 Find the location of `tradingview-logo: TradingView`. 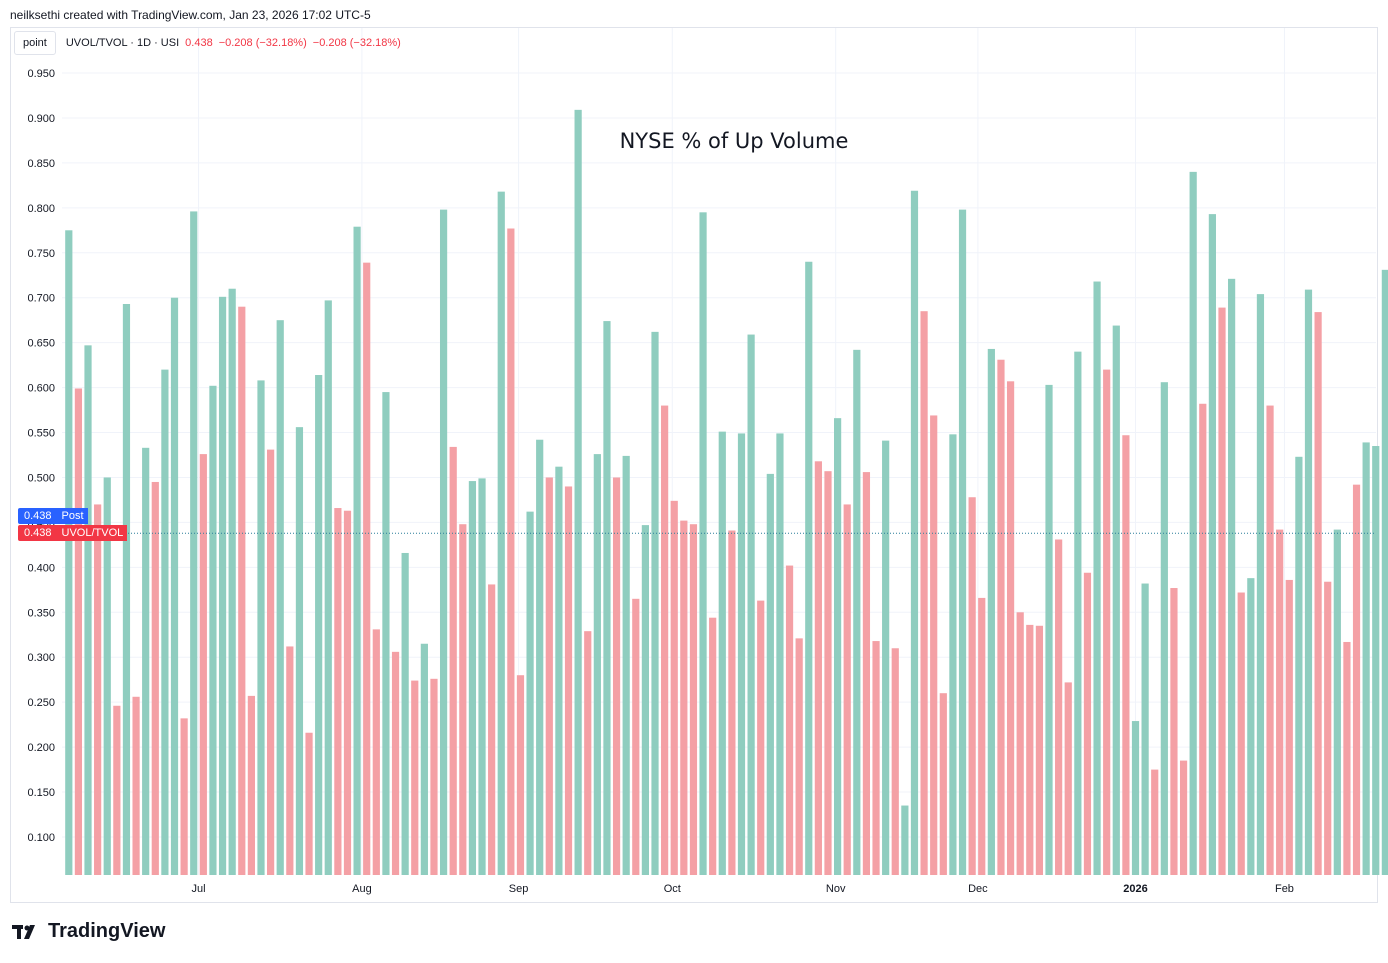

tradingview-logo: TradingView is located at coordinates (88, 931).